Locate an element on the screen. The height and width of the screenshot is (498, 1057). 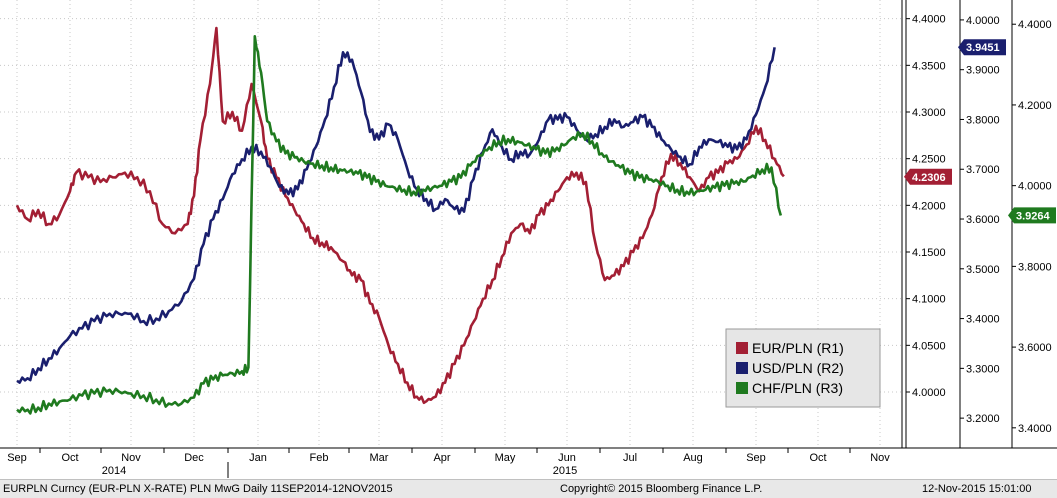
axis-tick-label-r2: 3.2000 is located at coordinates (983, 419).